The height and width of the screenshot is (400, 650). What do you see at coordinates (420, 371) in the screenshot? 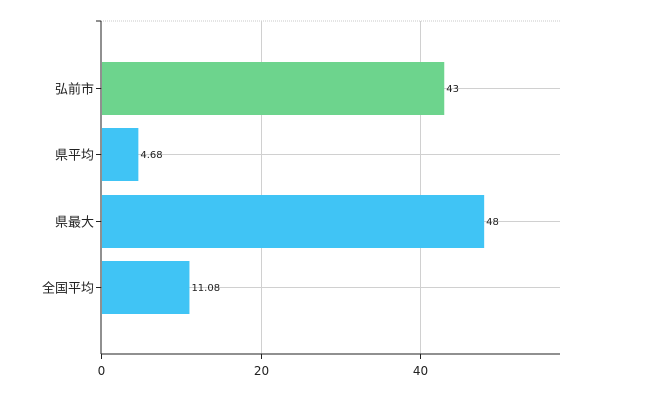
I see `x-tick-label: 40` at bounding box center [420, 371].